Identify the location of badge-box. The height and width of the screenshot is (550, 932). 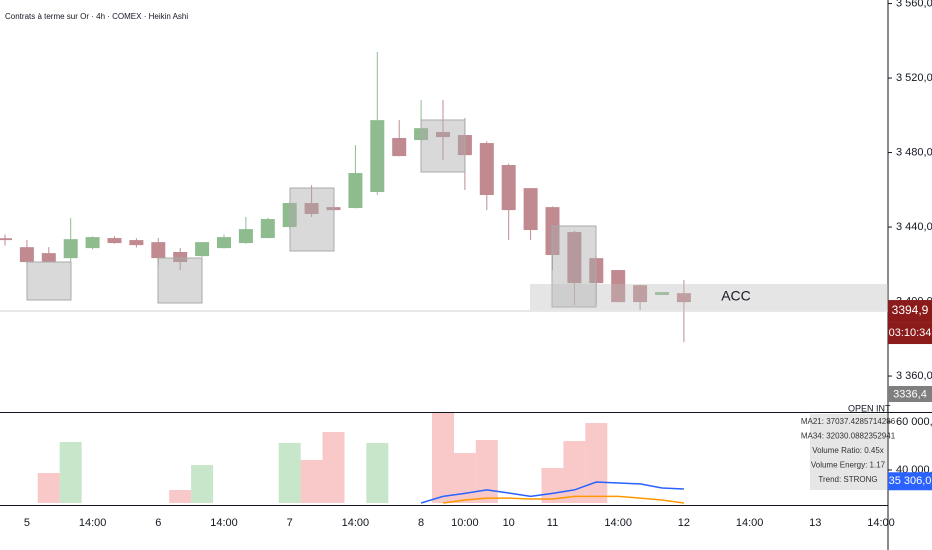
(910, 394).